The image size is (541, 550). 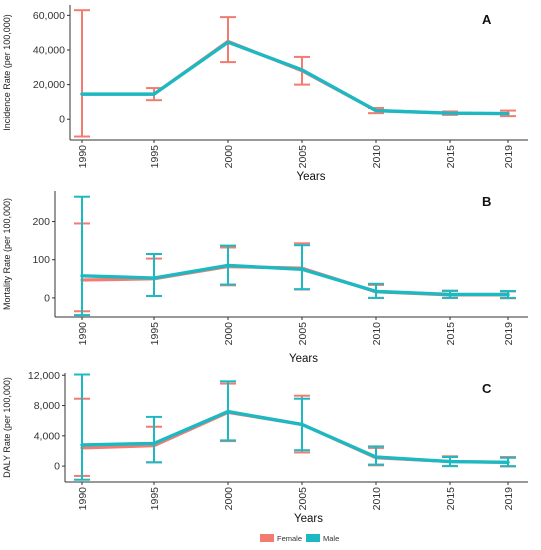 I want to click on y-tick-label: 200, so click(x=41, y=222).